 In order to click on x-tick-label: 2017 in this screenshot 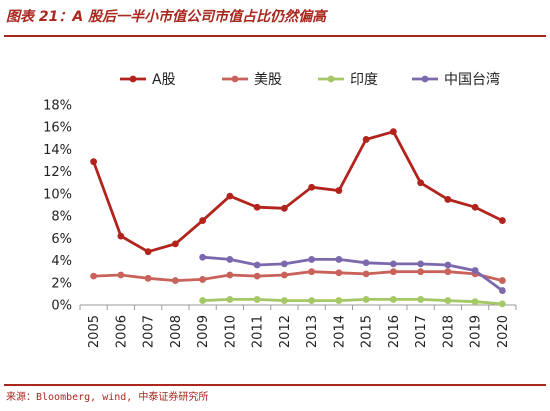, I will do `click(421, 331)`.